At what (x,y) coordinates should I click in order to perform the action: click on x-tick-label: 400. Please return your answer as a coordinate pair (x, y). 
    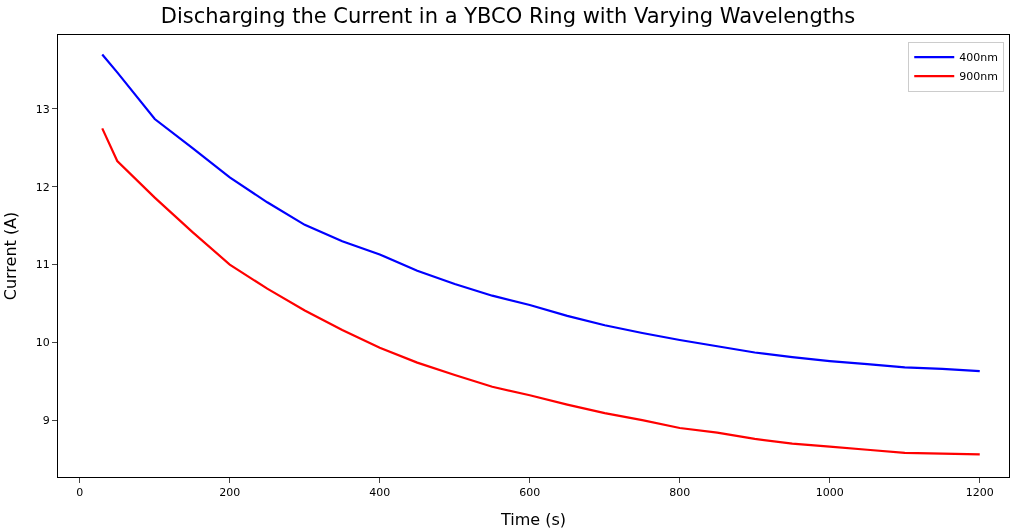
    Looking at the image, I should click on (380, 493).